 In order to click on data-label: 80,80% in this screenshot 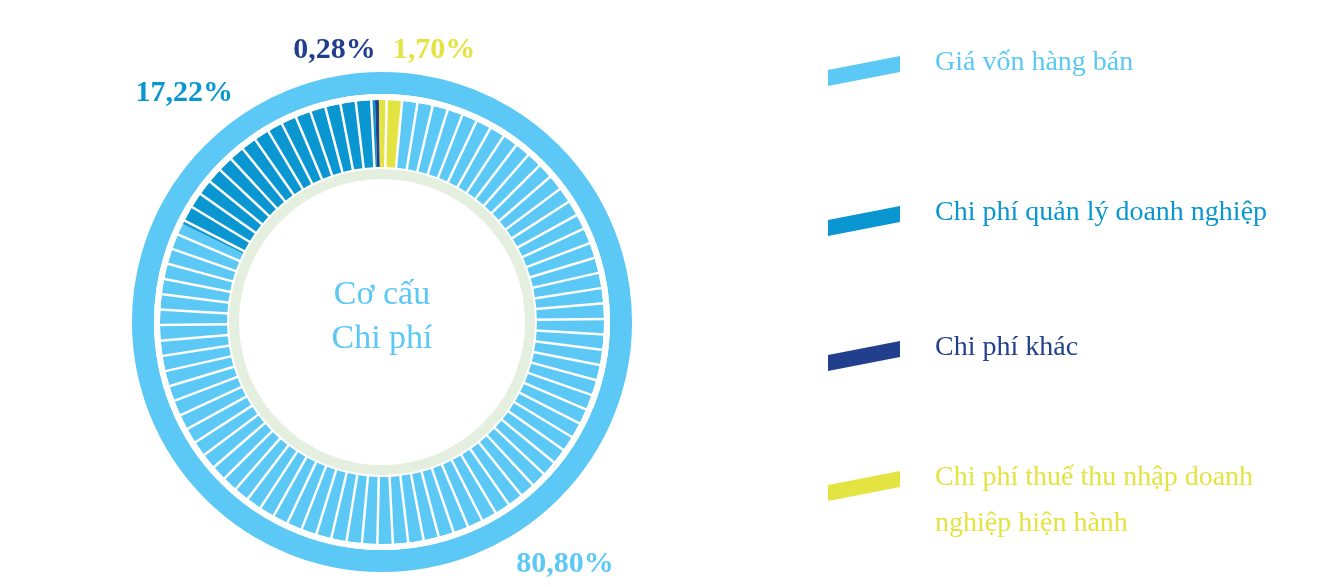, I will do `click(565, 562)`.